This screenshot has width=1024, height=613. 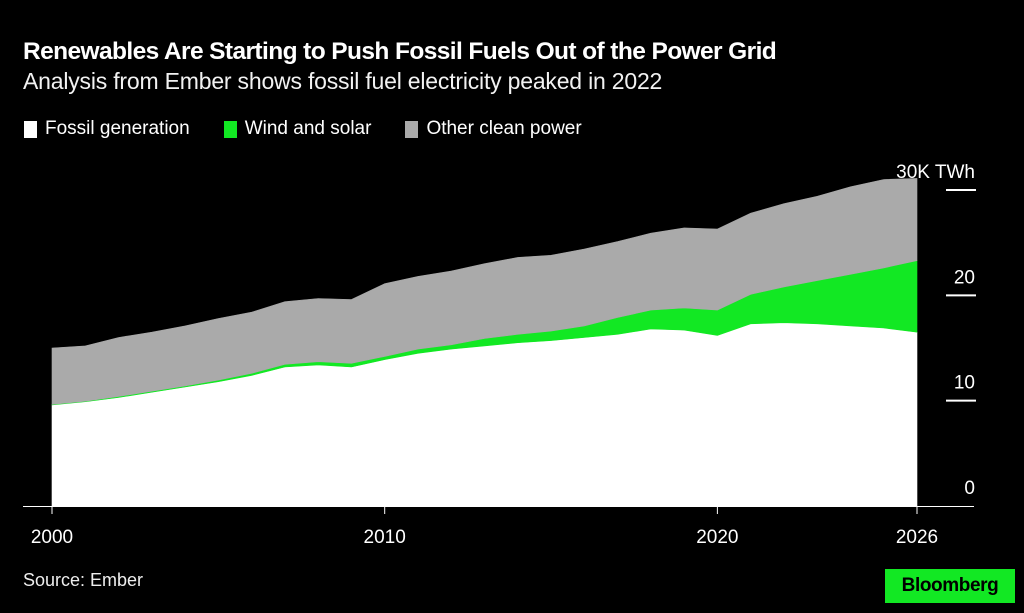 I want to click on y-axis: 0 10 20 30K TWh, so click(x=936, y=330).